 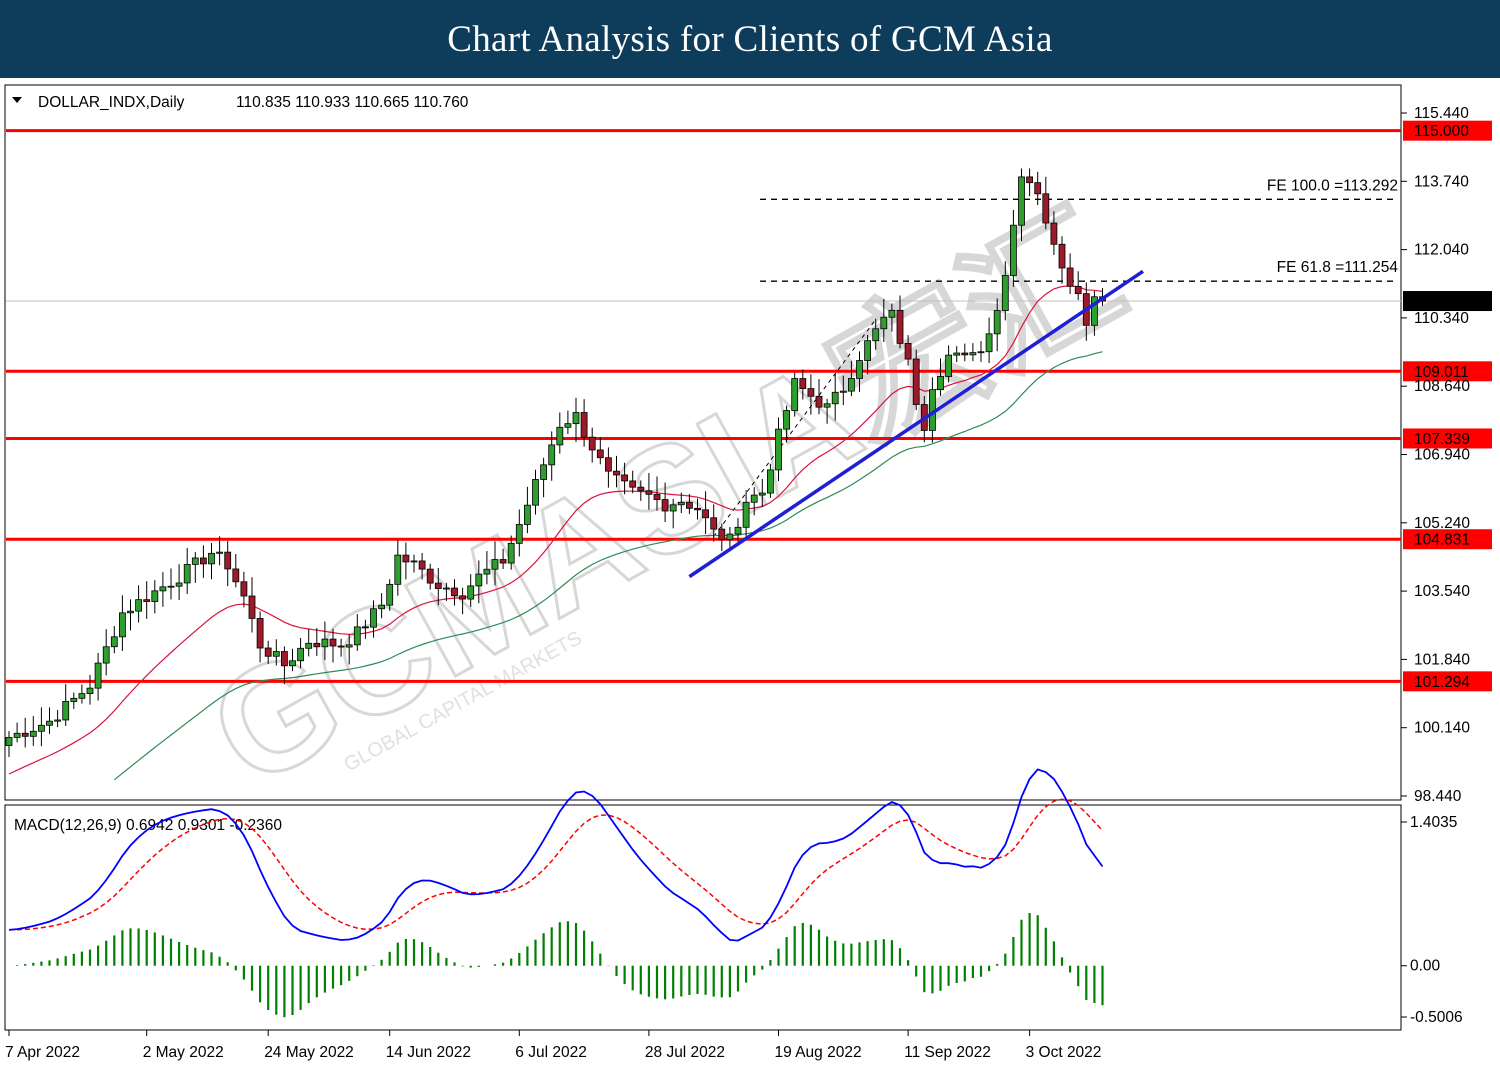 What do you see at coordinates (1338, 267) in the screenshot?
I see `fib-label: FE 61.8 =111.254` at bounding box center [1338, 267].